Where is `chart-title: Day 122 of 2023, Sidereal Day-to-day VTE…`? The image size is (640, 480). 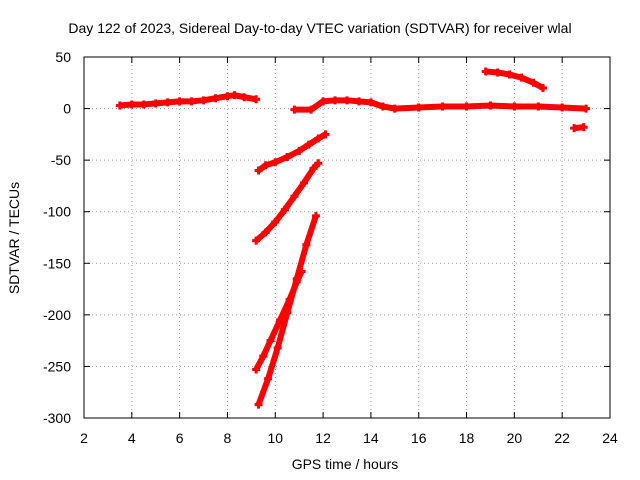
chart-title: Day 122 of 2023, Sidereal Day-to-day VTE… is located at coordinates (320, 28).